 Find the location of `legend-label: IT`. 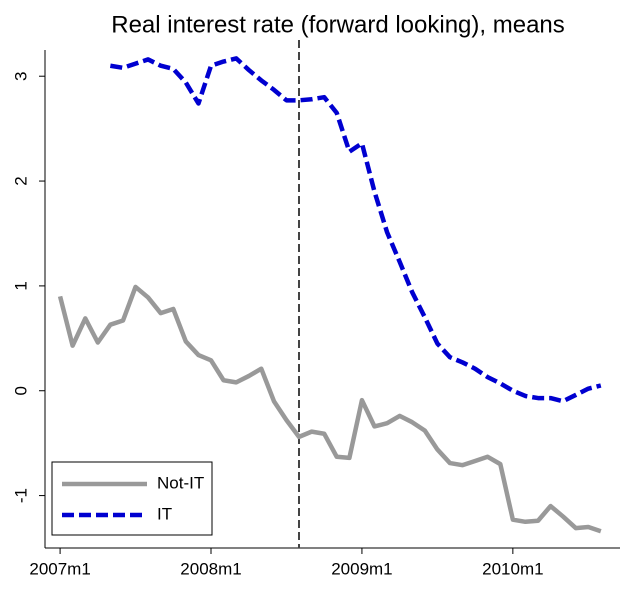

legend-label: IT is located at coordinates (164, 513).